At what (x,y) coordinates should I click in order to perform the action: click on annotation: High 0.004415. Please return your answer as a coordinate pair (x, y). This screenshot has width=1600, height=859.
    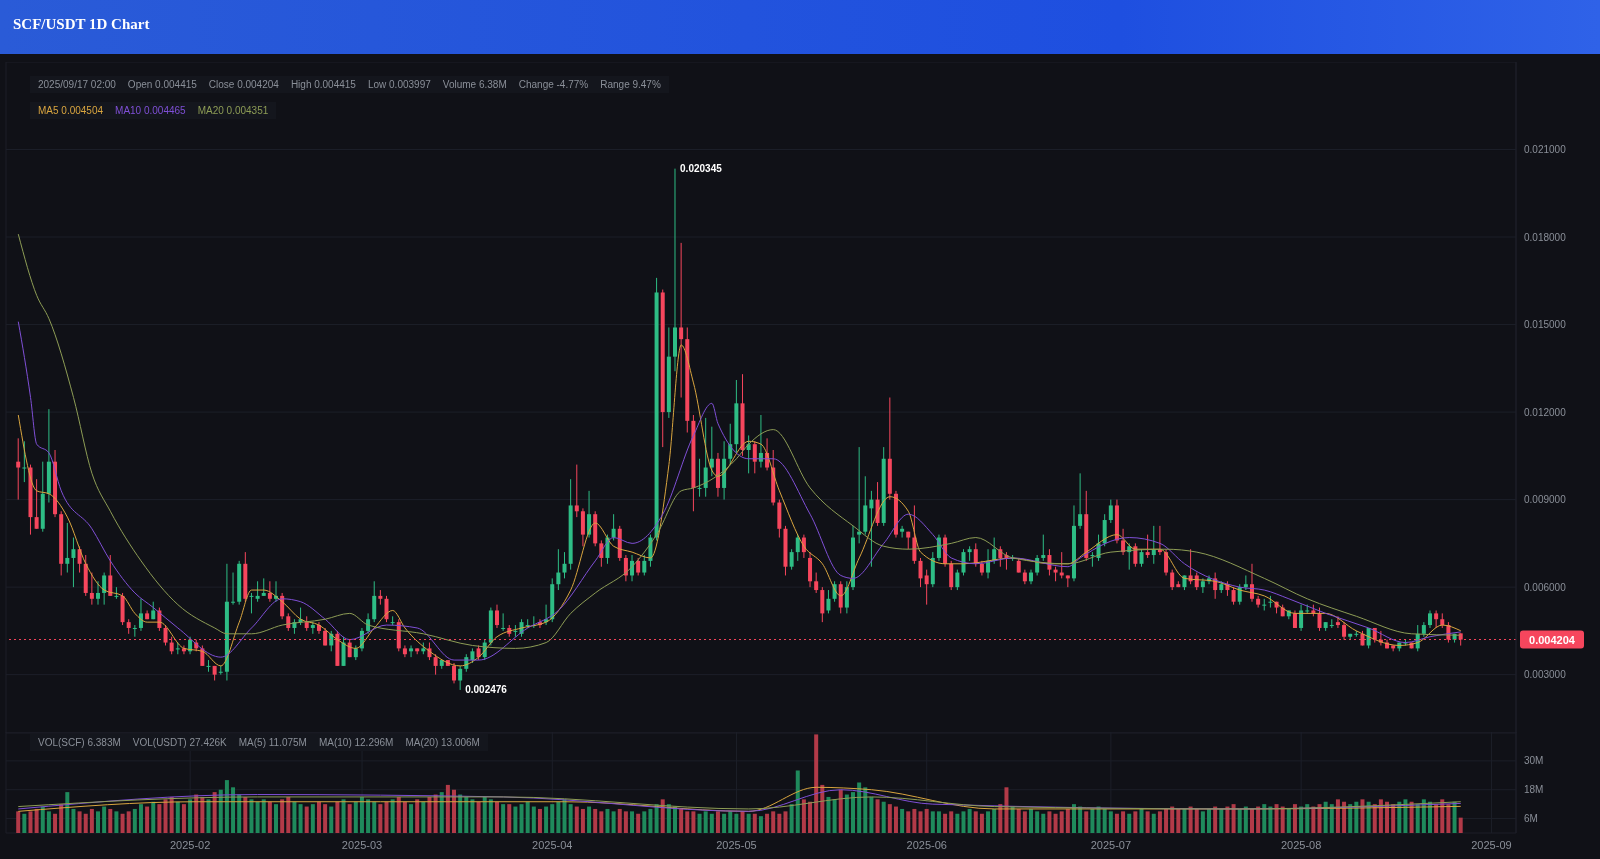
    Looking at the image, I should click on (323, 84).